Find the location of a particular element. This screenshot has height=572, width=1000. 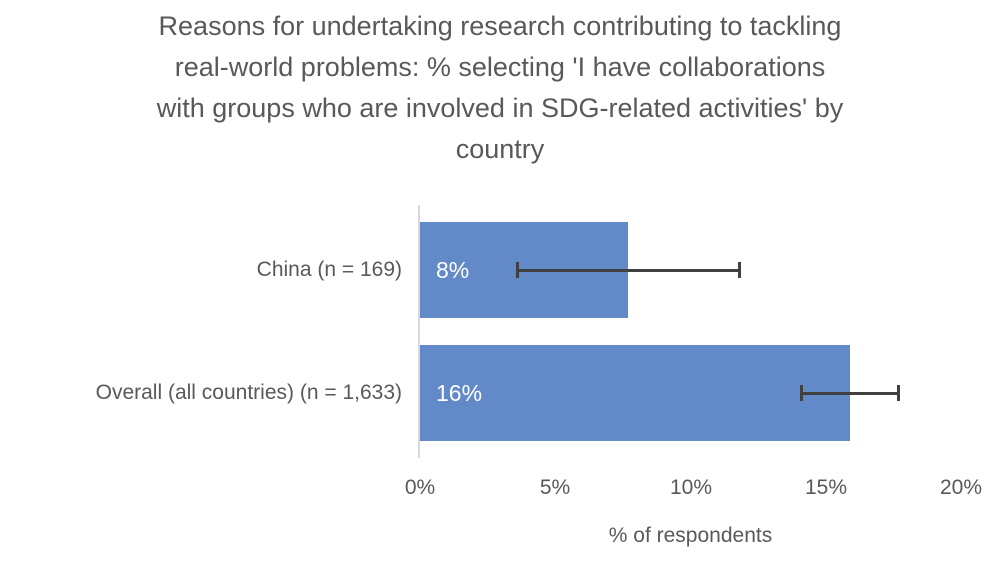

data-label-1: 16% is located at coordinates (459, 392).